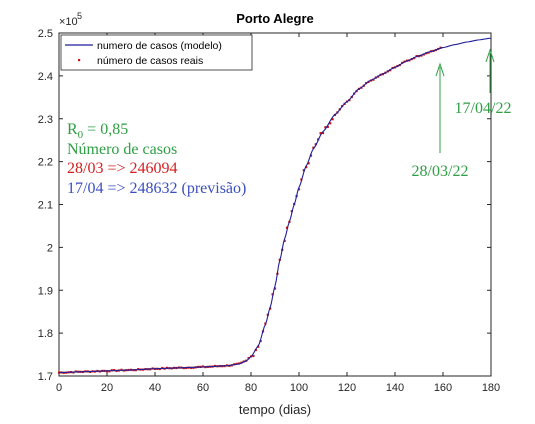 The width and height of the screenshot is (535, 424). Describe the element at coordinates (59, 388) in the screenshot. I see `x-tick-label: 0` at that location.